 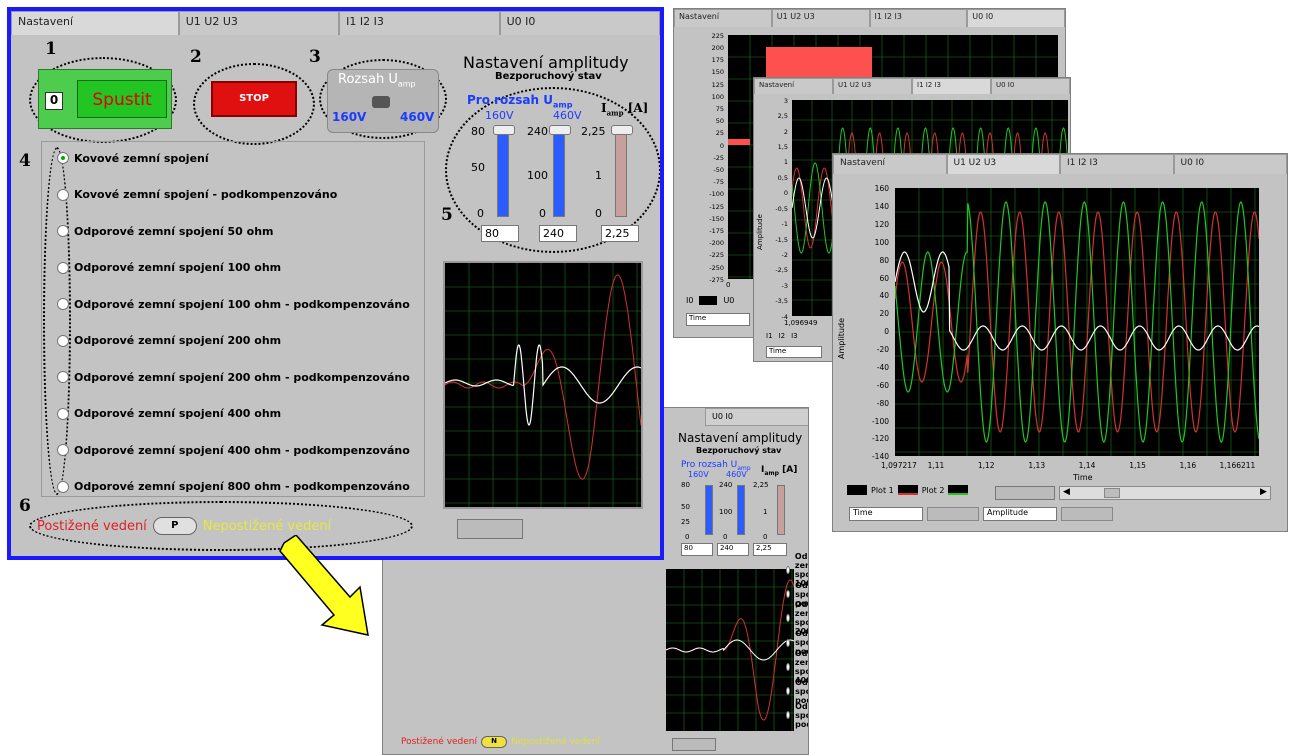 I want to click on graph-tools, so click(x=1025, y=493).